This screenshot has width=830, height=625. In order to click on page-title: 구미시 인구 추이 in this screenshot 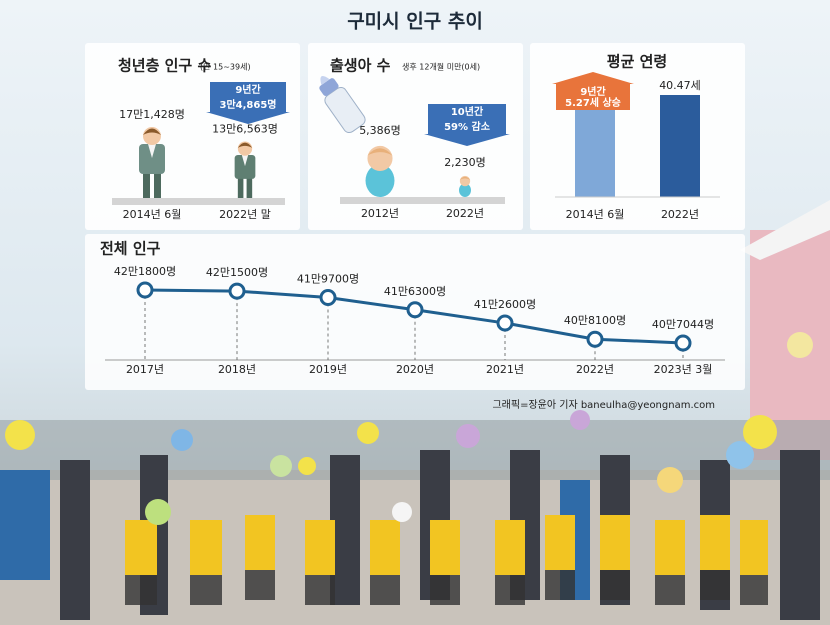, I will do `click(415, 22)`.